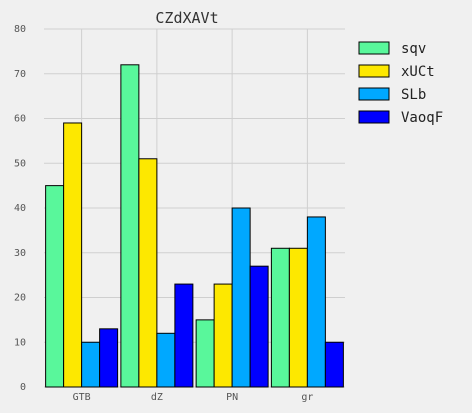 The height and width of the screenshot is (413, 472). I want to click on bar-SLb-GTB, so click(91, 364).